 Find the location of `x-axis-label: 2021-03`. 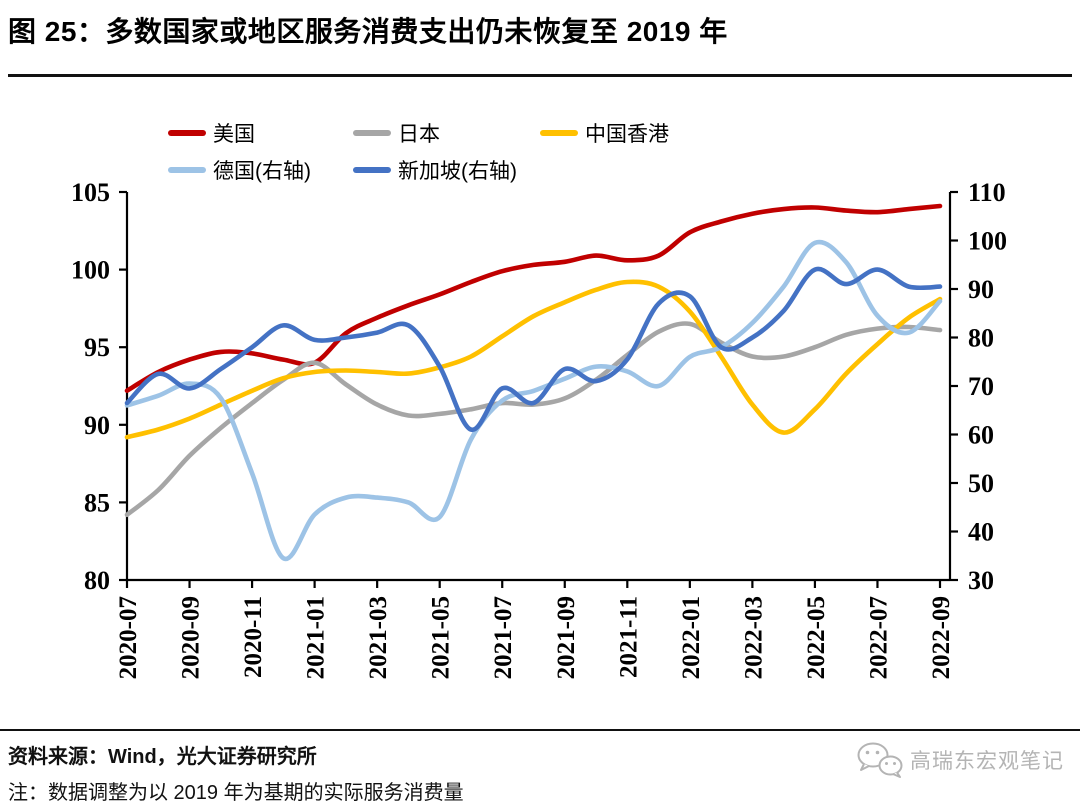

x-axis-label: 2021-03 is located at coordinates (378, 637).